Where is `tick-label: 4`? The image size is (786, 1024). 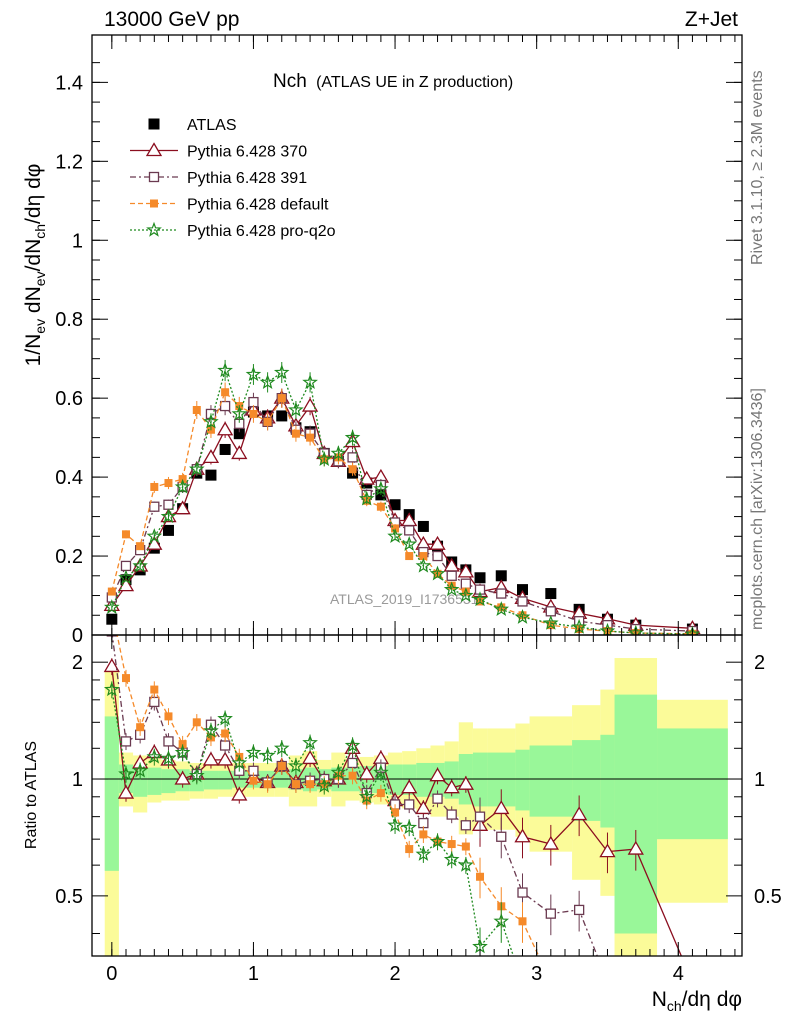 tick-label: 4 is located at coordinates (678, 974).